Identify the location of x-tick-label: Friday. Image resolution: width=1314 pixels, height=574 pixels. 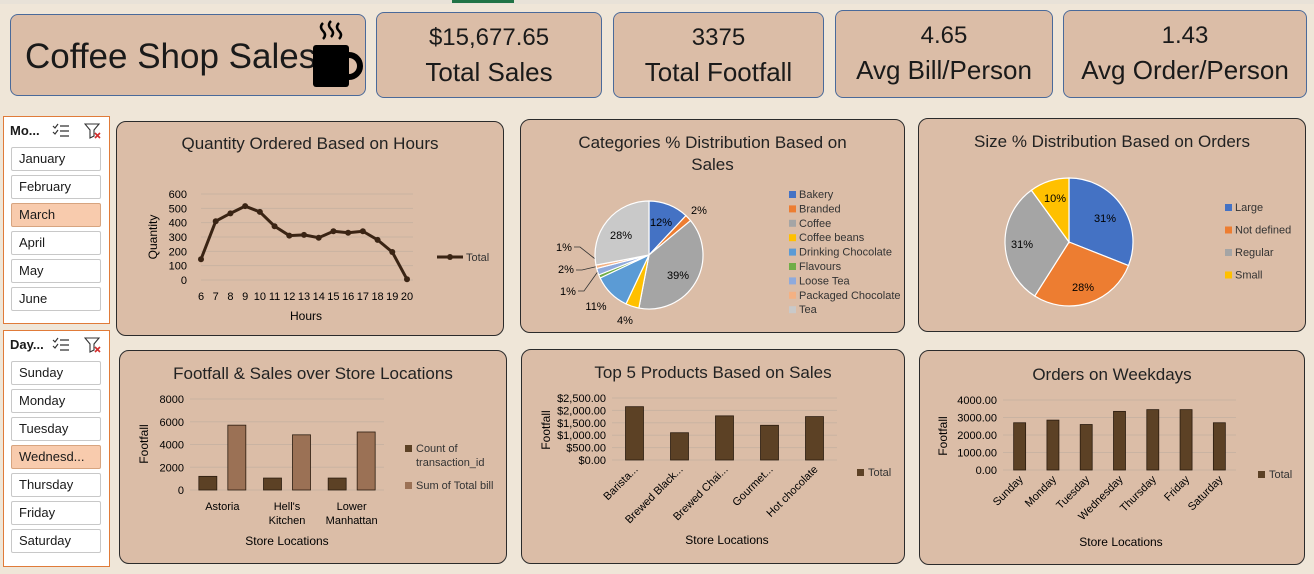
(1177, 488).